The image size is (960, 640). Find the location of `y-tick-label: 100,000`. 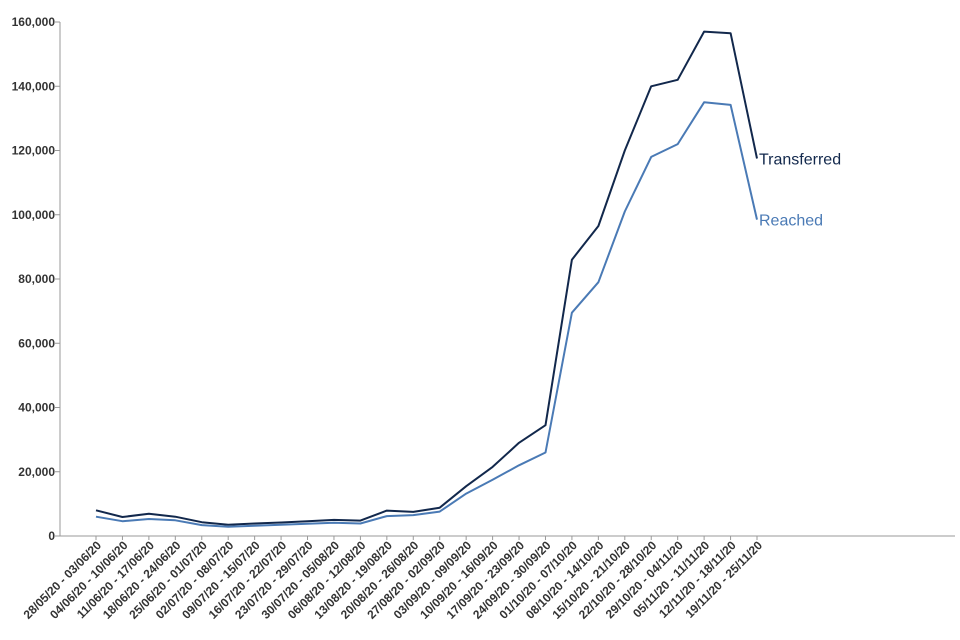

y-tick-label: 100,000 is located at coordinates (34, 215).